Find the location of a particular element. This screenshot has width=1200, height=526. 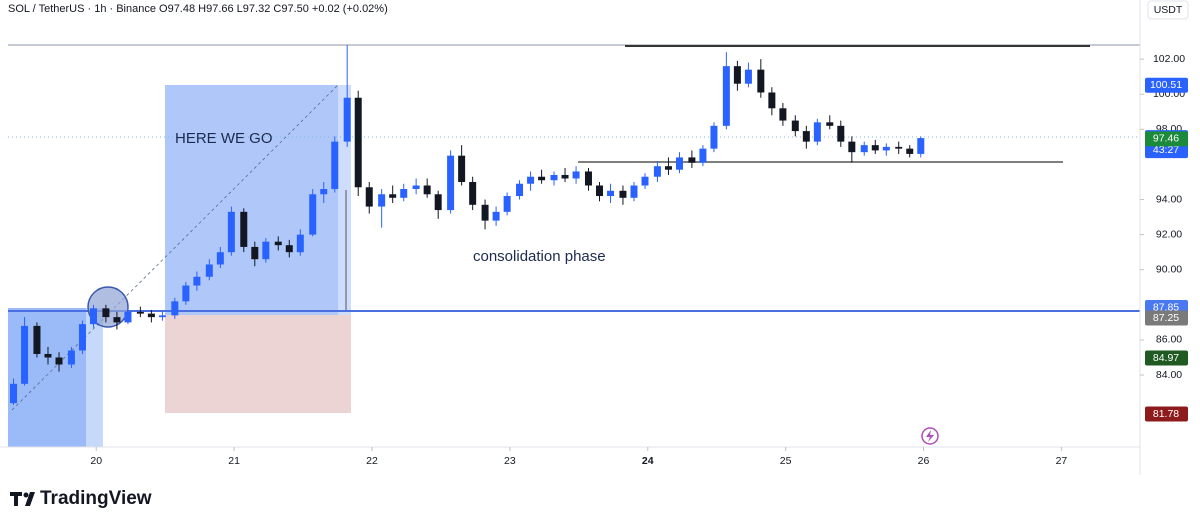

x-tick-label: 24 is located at coordinates (648, 461).